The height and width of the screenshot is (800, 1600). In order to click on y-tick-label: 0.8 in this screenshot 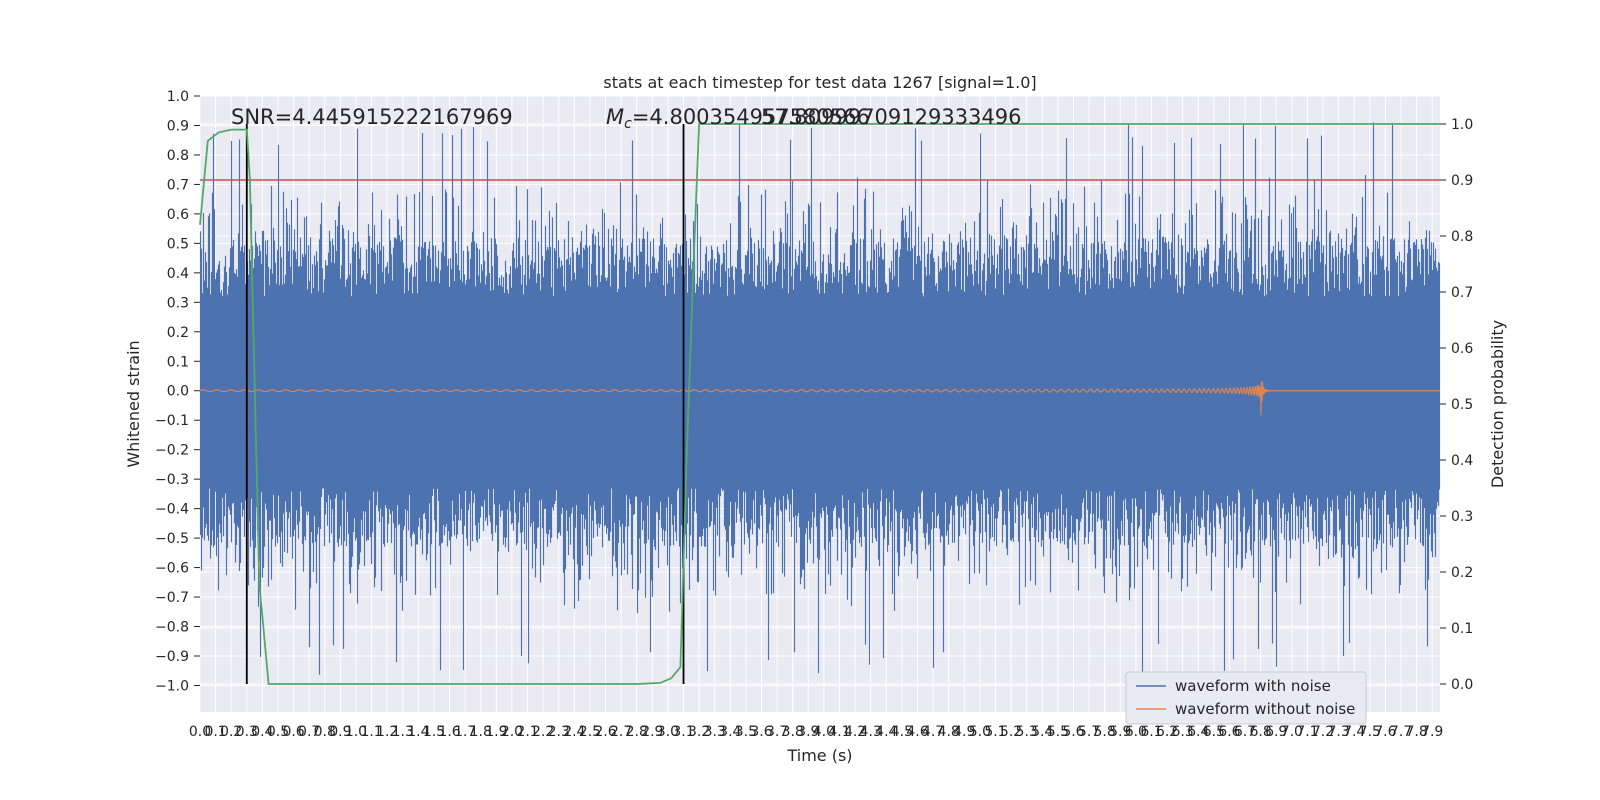, I will do `click(178, 156)`.